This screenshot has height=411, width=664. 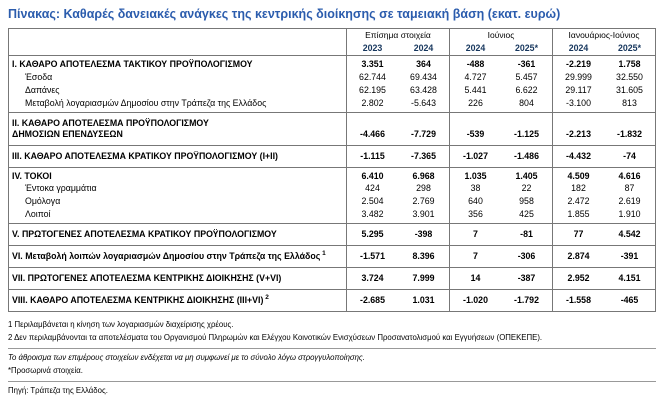 What do you see at coordinates (177, 35) in the screenshot?
I see `corner-cell` at bounding box center [177, 35].